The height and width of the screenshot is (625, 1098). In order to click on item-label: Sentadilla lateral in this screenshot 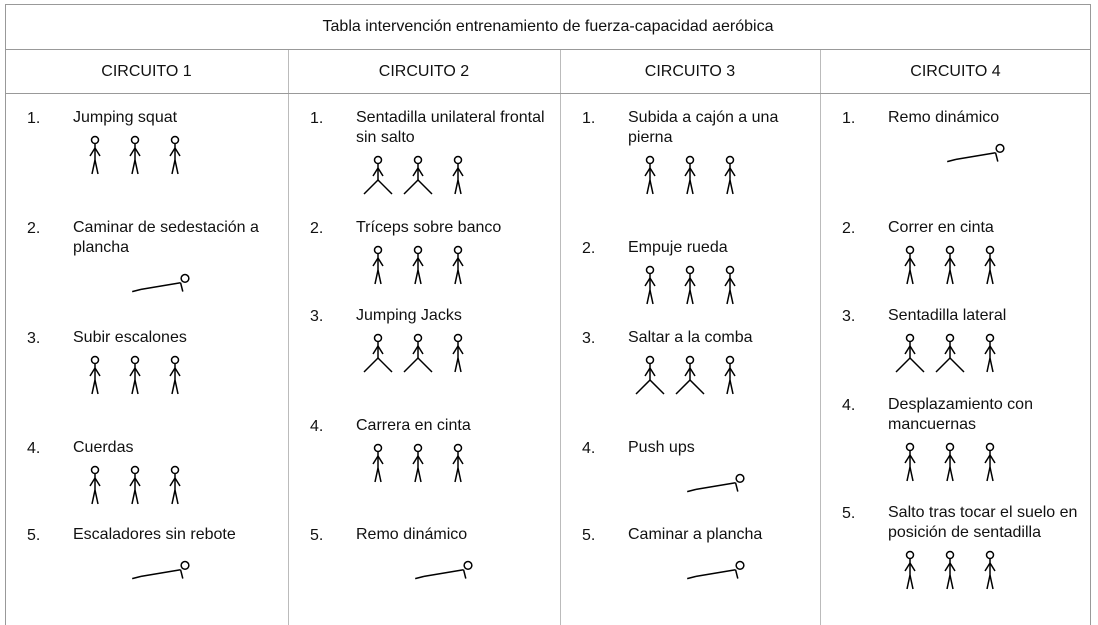, I will do `click(947, 315)`.